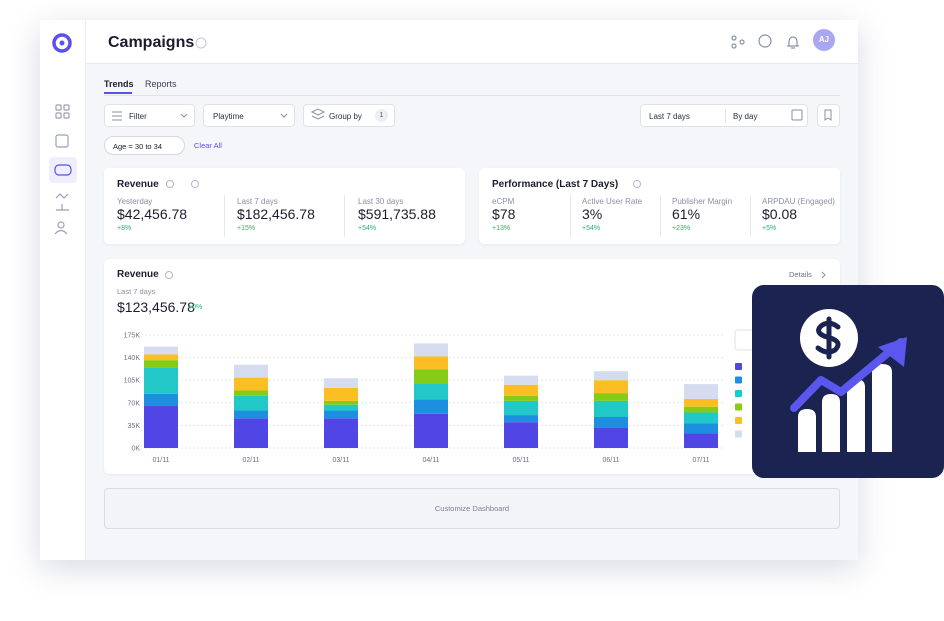 The height and width of the screenshot is (621, 944). What do you see at coordinates (702, 214) in the screenshot?
I see `metric: Publisher Margin 61% +23%` at bounding box center [702, 214].